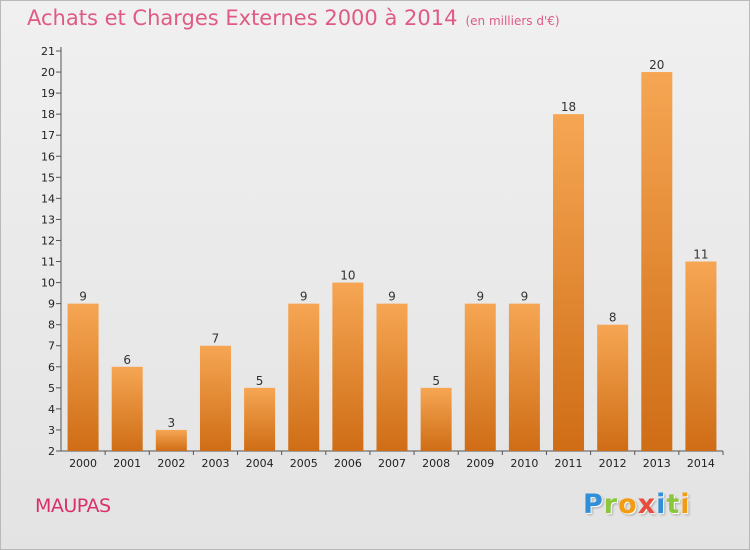 Image resolution: width=750 pixels, height=550 pixels. Describe the element at coordinates (48, 219) in the screenshot. I see `y-tick-label: 13` at that location.